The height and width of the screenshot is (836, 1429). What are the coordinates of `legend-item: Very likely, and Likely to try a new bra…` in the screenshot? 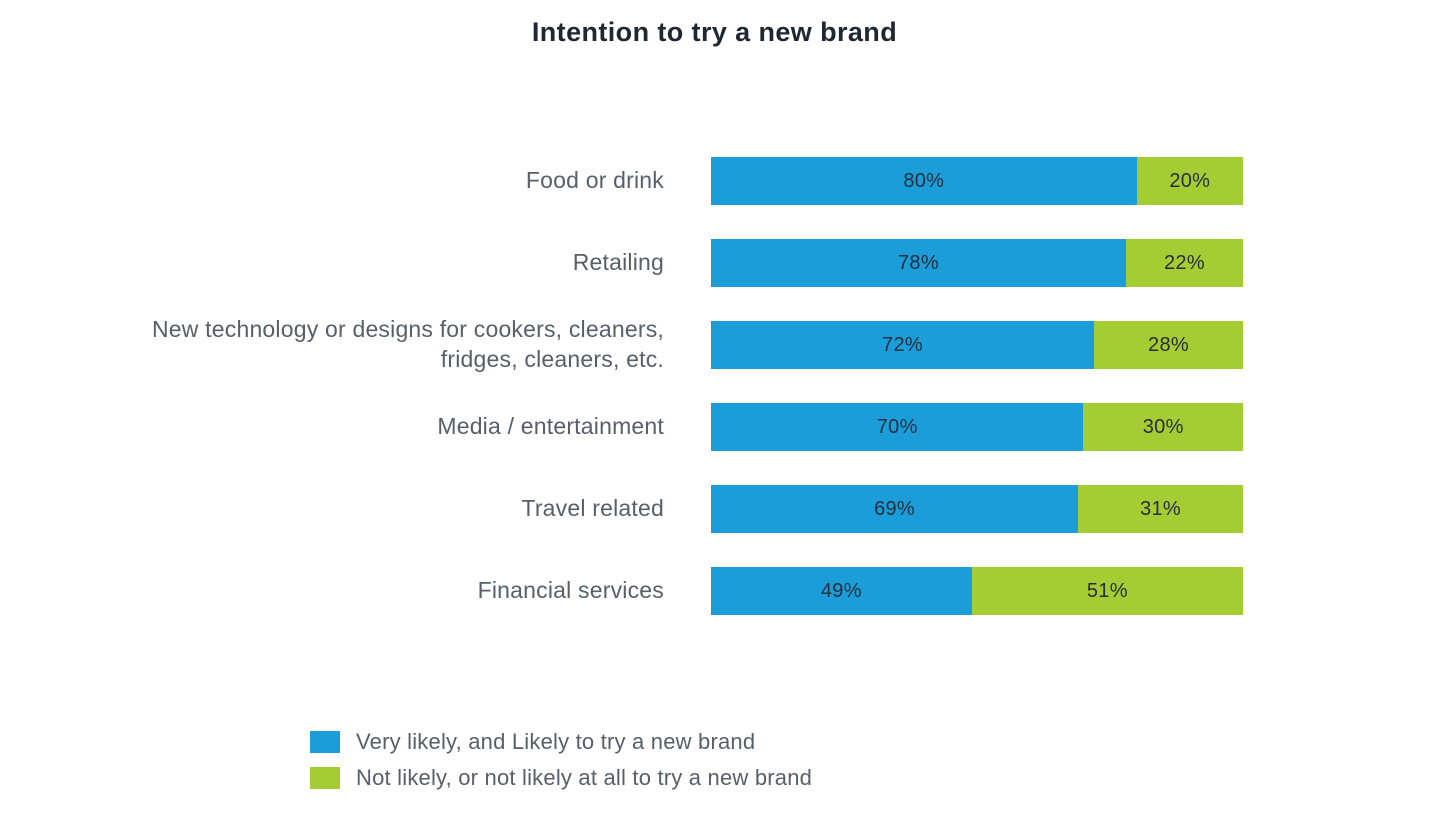 It's located at (561, 742).